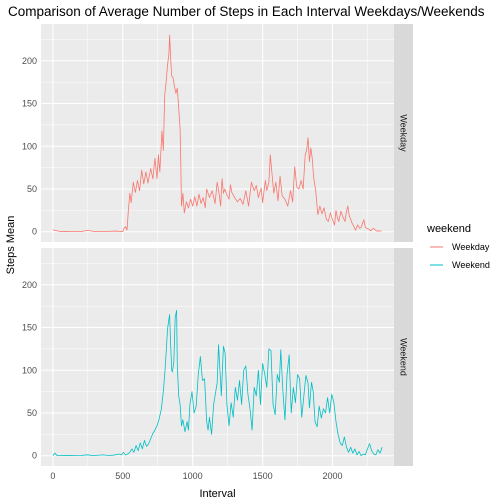 The width and height of the screenshot is (504, 504). I want to click on x-tick-label: 0, so click(52, 476).